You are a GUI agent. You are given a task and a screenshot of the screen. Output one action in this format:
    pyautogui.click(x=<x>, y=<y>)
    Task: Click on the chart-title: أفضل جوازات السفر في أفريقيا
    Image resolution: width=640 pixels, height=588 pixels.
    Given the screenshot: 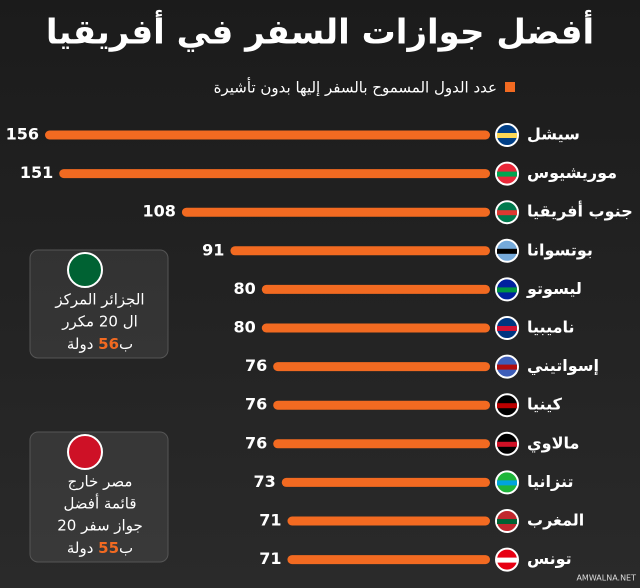 What is the action you would take?
    pyautogui.click(x=320, y=31)
    